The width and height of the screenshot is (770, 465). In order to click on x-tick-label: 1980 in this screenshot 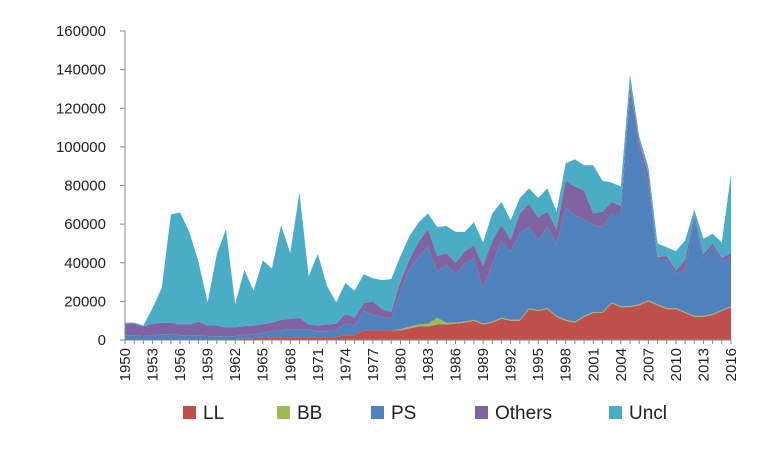, I will do `click(400, 364)`.